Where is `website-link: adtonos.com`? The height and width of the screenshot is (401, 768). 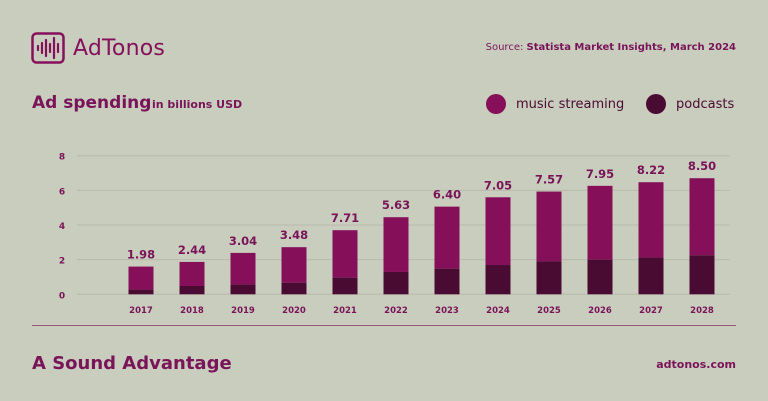
website-link: adtonos.com is located at coordinates (696, 364).